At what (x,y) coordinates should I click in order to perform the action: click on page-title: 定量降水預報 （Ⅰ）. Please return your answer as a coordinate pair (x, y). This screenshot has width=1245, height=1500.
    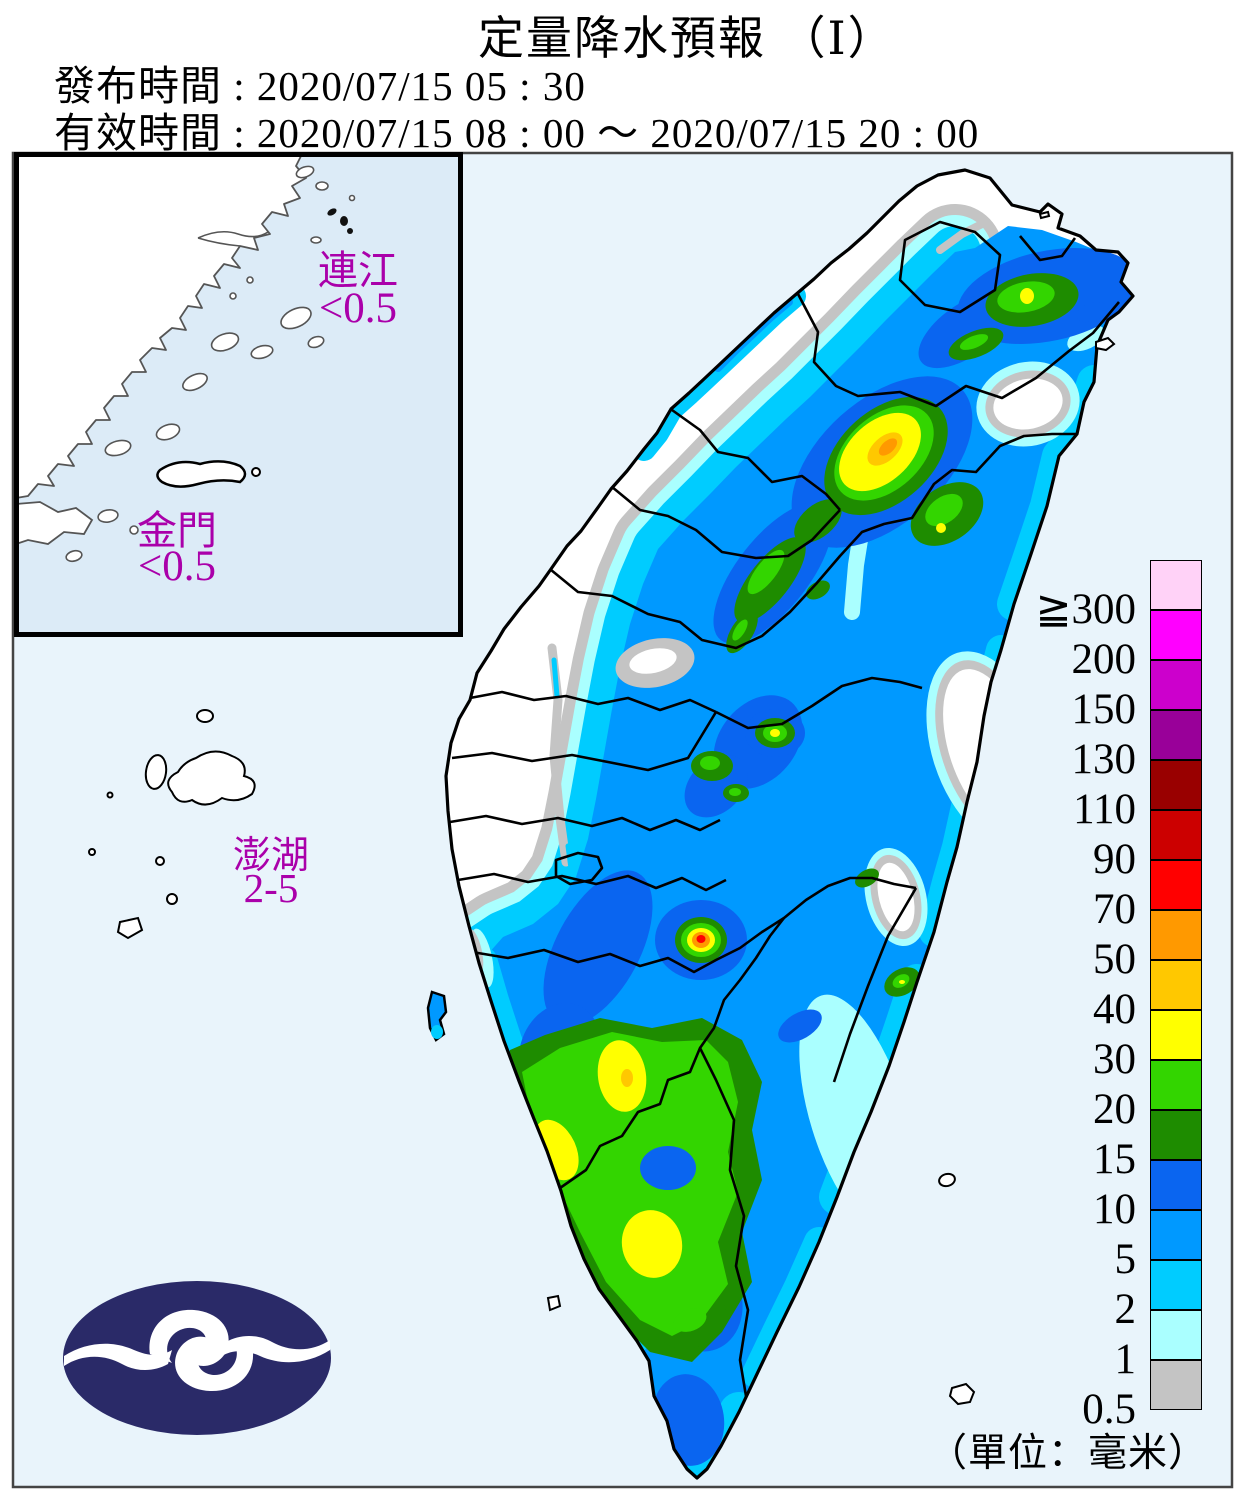
    Looking at the image, I should click on (687, 38).